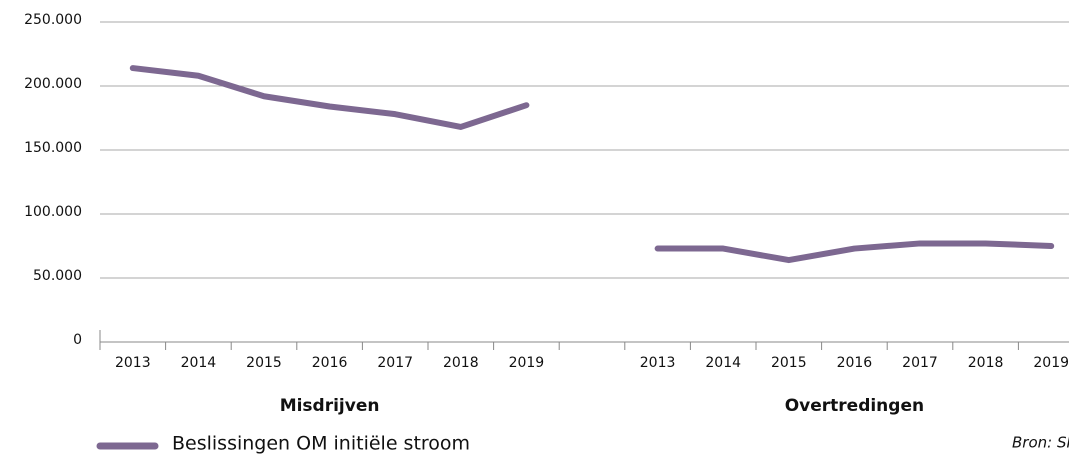 The image size is (1069, 456). What do you see at coordinates (53, 148) in the screenshot?
I see `y-tick-label: 150.000` at bounding box center [53, 148].